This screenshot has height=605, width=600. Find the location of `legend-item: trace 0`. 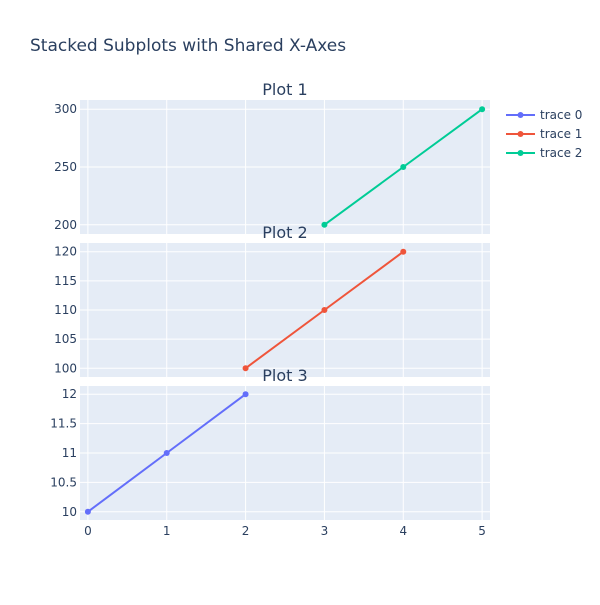

legend-item: trace 0 is located at coordinates (544, 115).